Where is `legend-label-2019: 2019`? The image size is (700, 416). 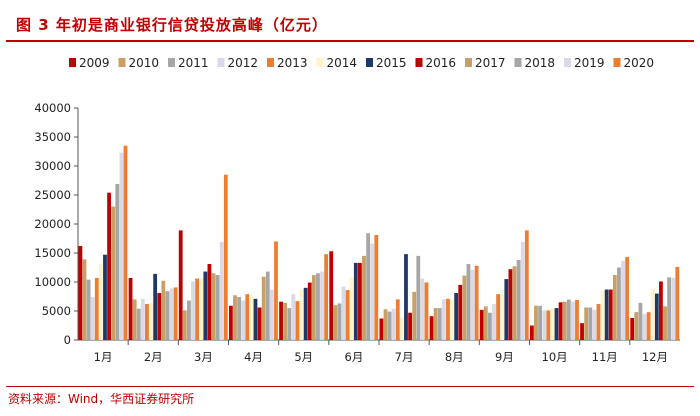 legend-label-2019: 2019 is located at coordinates (589, 63).